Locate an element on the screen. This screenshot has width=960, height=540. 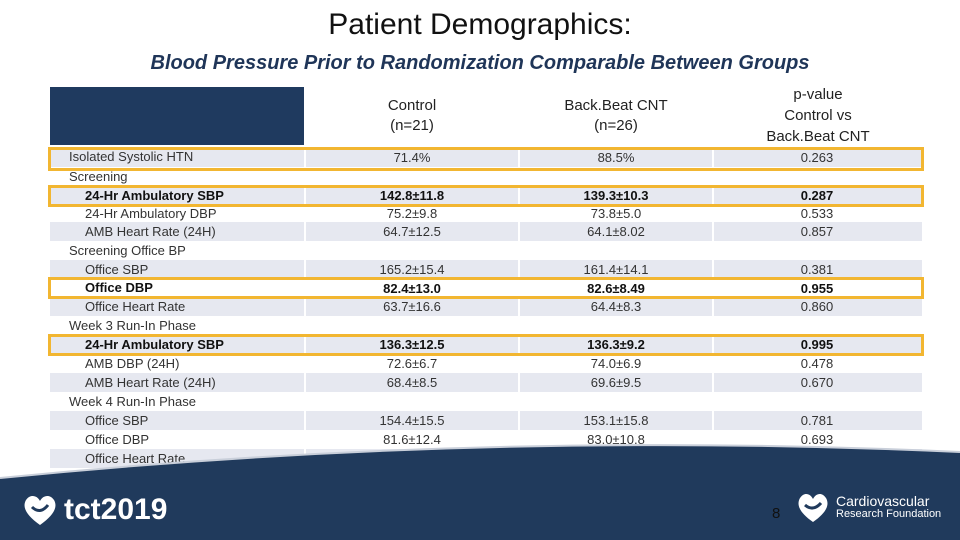
row-label: Week 3 Run-In Phase is located at coordinates (132, 325).